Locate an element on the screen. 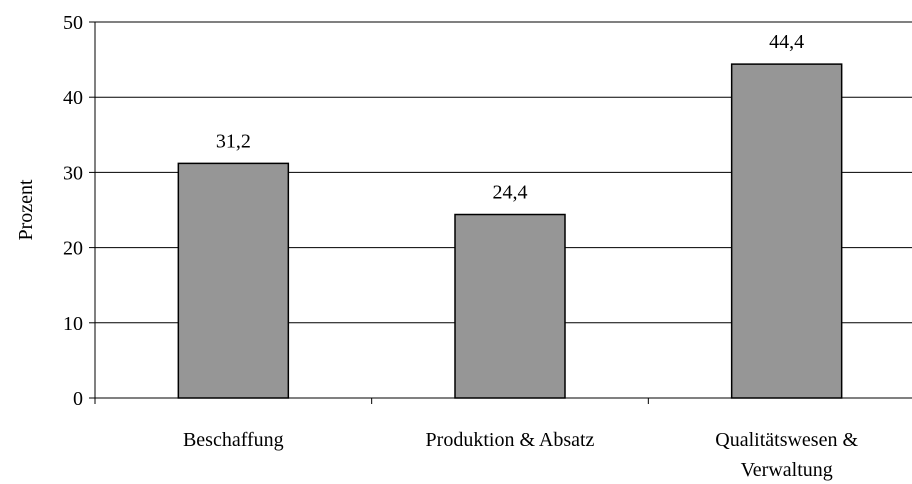 This screenshot has width=912, height=484. y-tick-label: 50 is located at coordinates (73, 23).